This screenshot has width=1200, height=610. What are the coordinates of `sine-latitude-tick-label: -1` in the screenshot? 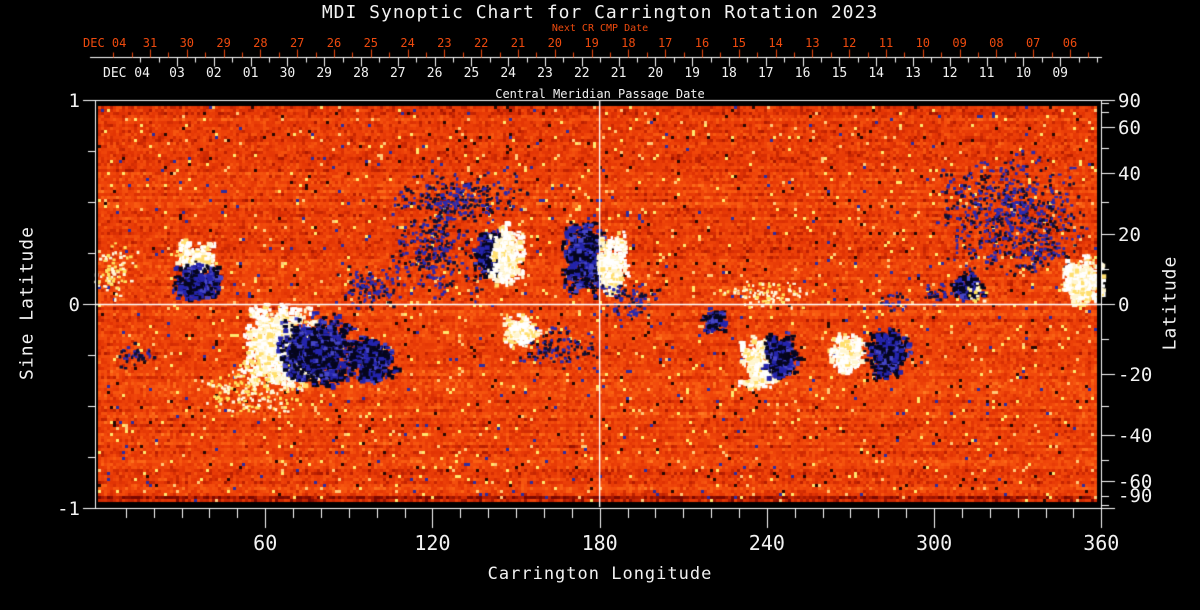 It's located at (68, 509).